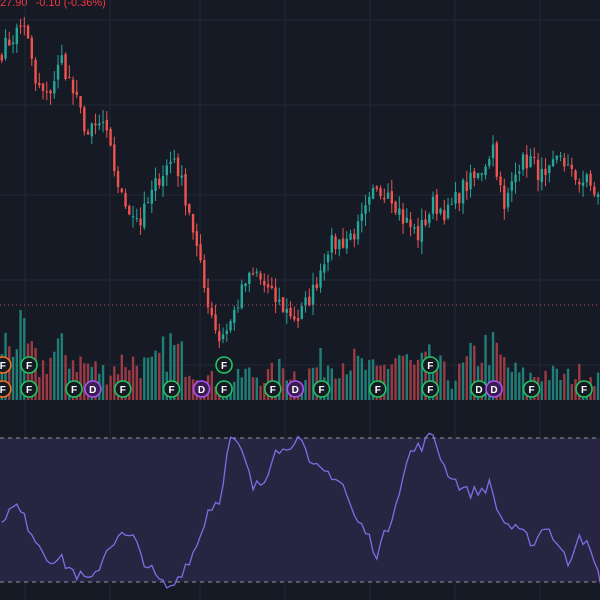 The height and width of the screenshot is (600, 600). What do you see at coordinates (57, 4) in the screenshot?
I see `price-readout: 27.90 -0.10 (-0.36%)` at bounding box center [57, 4].